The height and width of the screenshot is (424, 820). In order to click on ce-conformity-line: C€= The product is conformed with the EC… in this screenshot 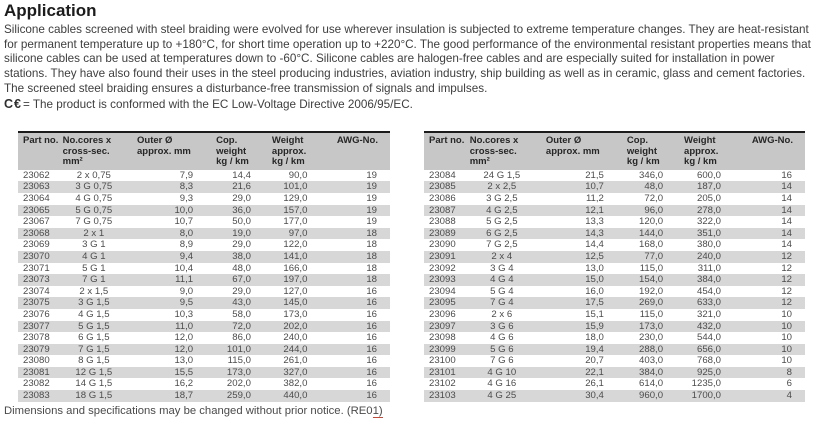, I will do `click(208, 104)`.